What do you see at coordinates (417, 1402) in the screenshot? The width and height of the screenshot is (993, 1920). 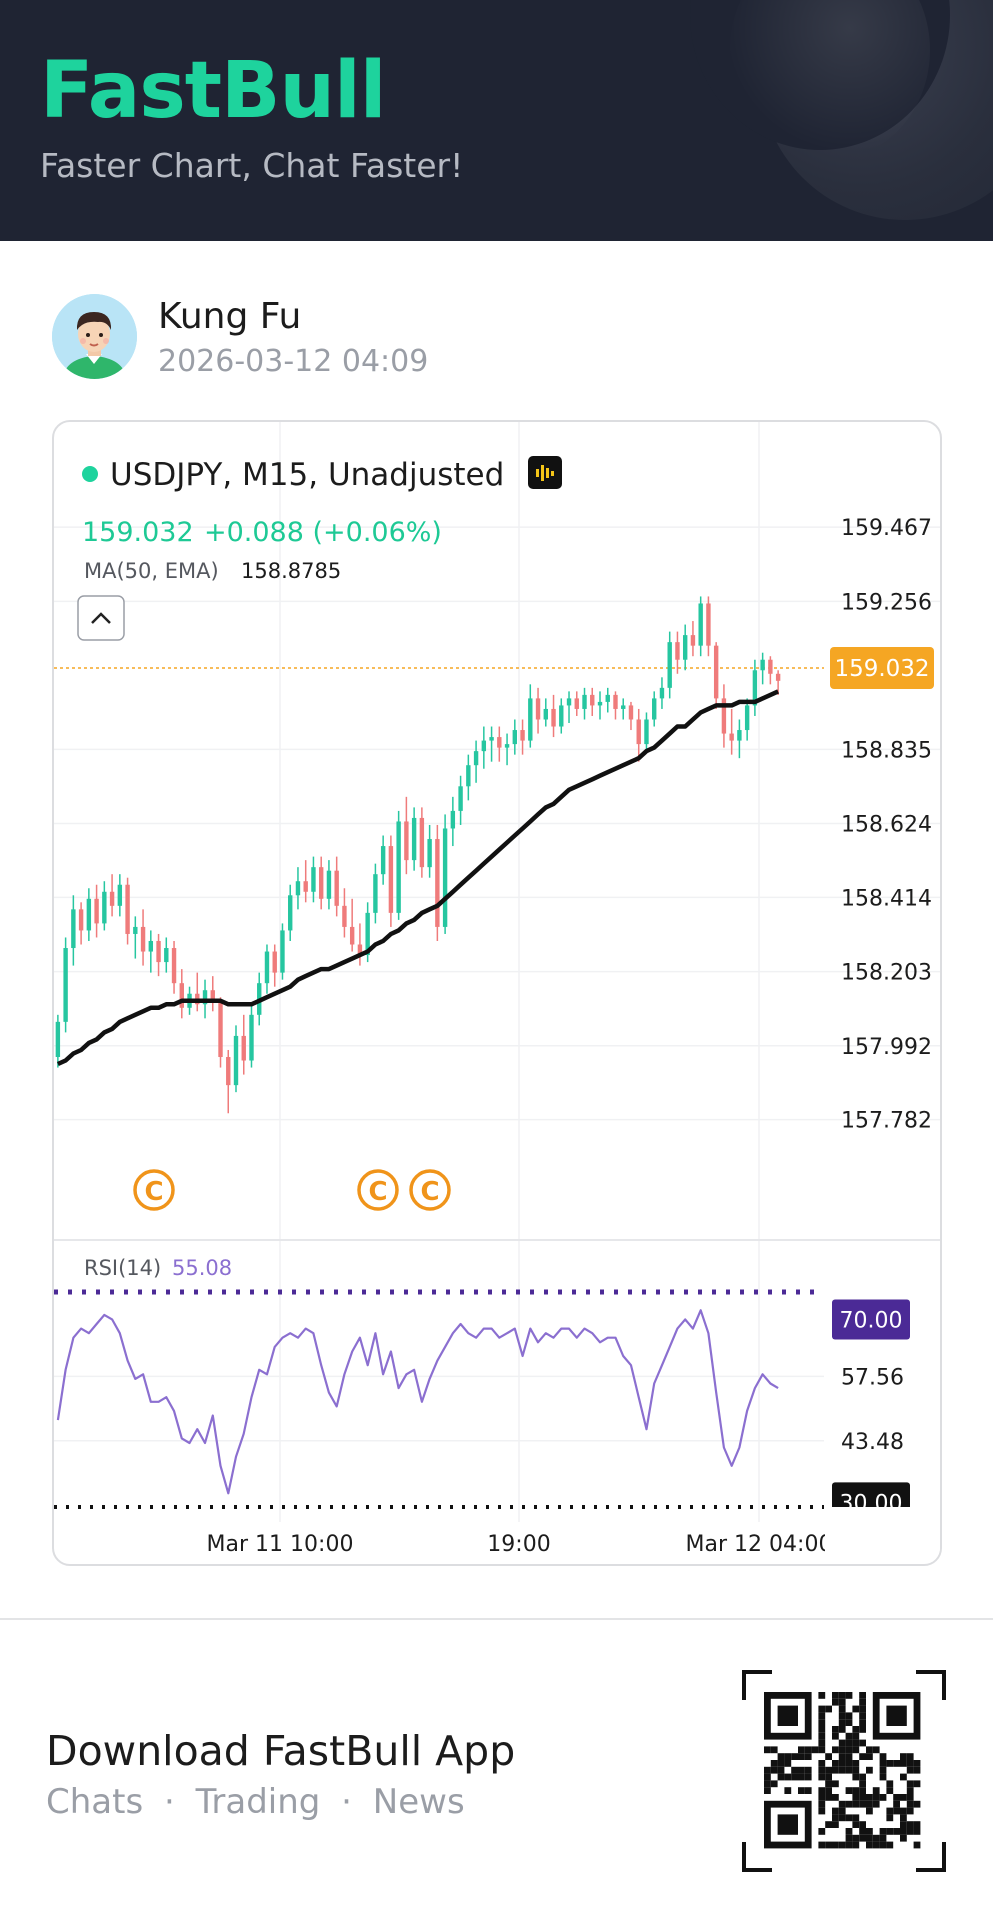 I see `rsi-line` at bounding box center [417, 1402].